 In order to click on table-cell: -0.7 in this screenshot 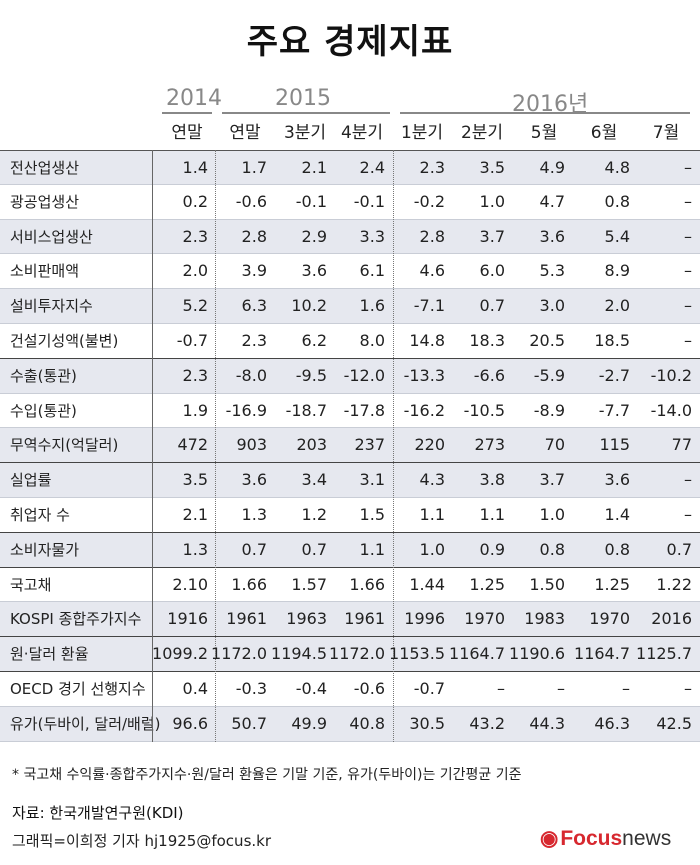, I will do `click(429, 688)`.